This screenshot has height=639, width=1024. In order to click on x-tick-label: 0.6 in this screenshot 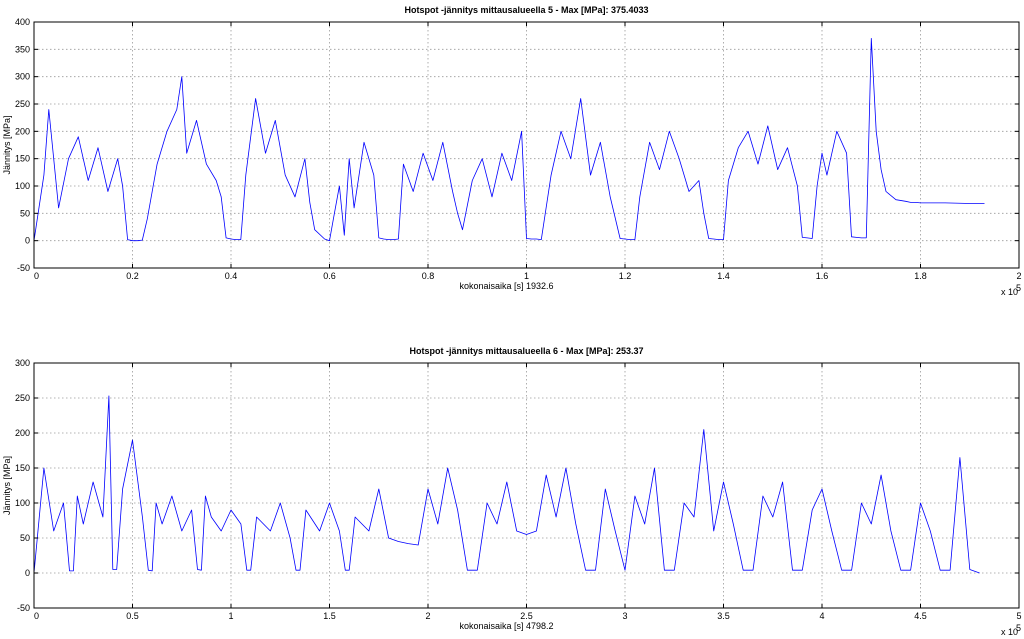, I will do `click(329, 276)`.